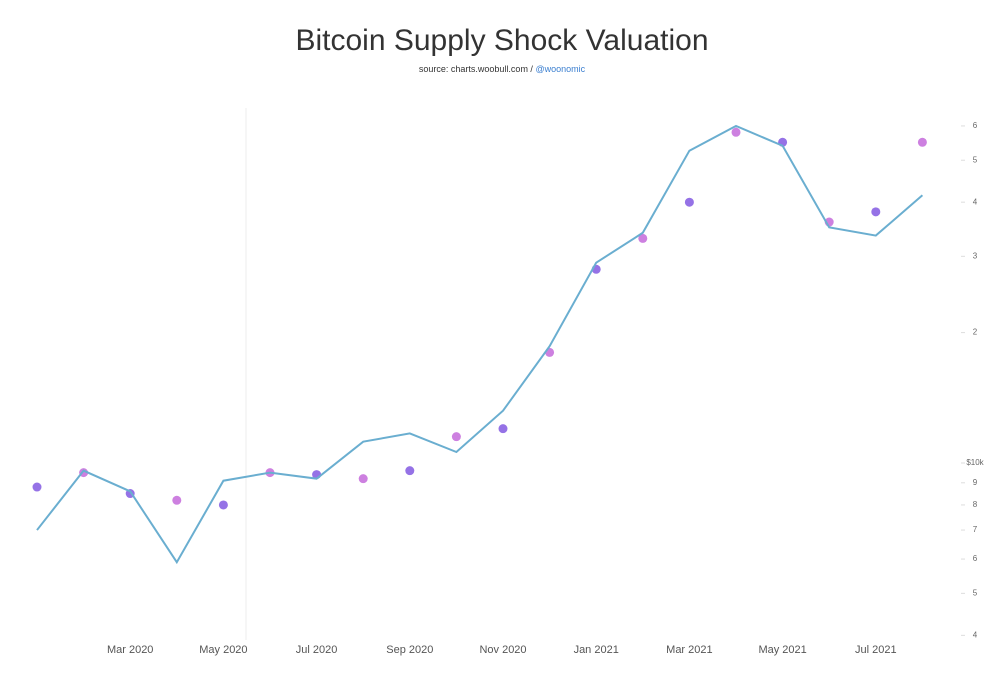  What do you see at coordinates (502, 650) in the screenshot?
I see `x-tick-label: Nov 2020` at bounding box center [502, 650].